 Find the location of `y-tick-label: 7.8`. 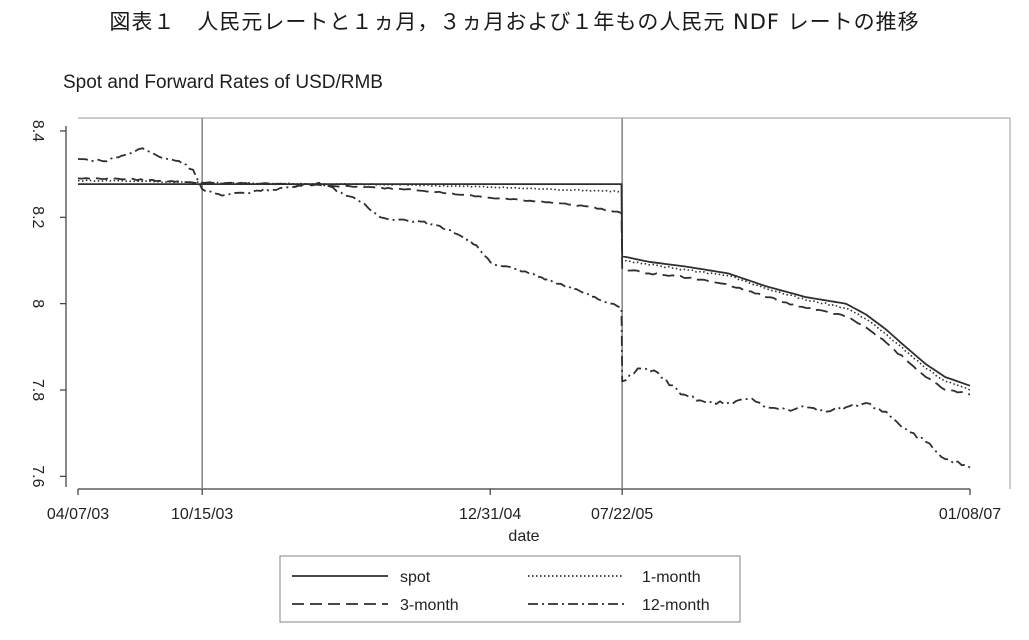

y-tick-label: 7.8 is located at coordinates (37, 390).